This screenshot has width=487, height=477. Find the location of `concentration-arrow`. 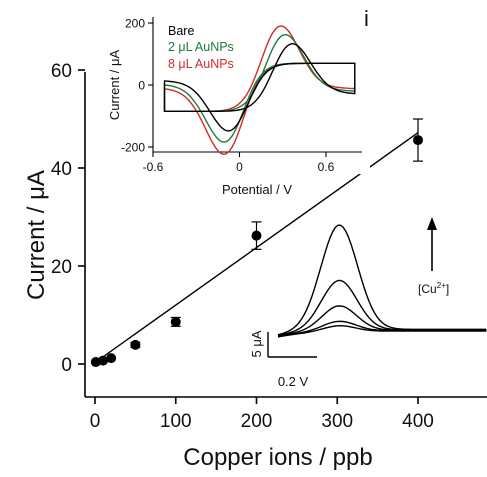

concentration-arrow is located at coordinates (432, 244).